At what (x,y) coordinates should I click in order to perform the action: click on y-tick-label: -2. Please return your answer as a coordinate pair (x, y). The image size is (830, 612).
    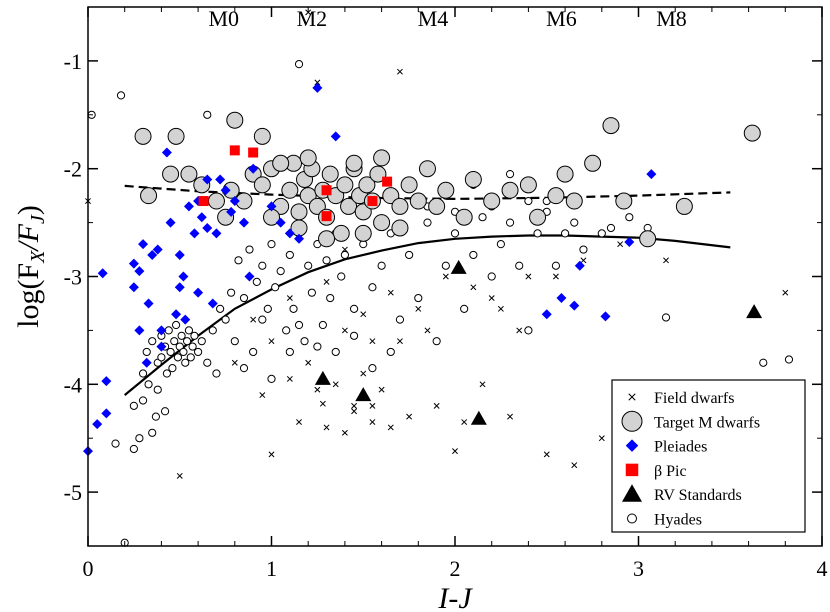
    Looking at the image, I should click on (73, 169).